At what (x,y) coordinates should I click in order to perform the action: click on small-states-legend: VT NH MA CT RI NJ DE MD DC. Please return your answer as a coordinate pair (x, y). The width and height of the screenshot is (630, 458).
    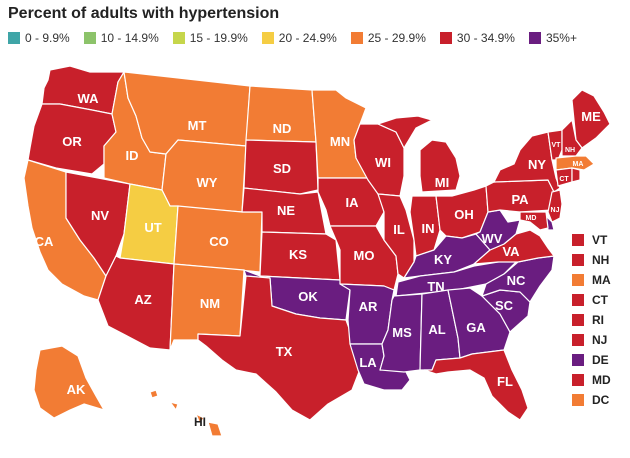
    Looking at the image, I should click on (600, 320).